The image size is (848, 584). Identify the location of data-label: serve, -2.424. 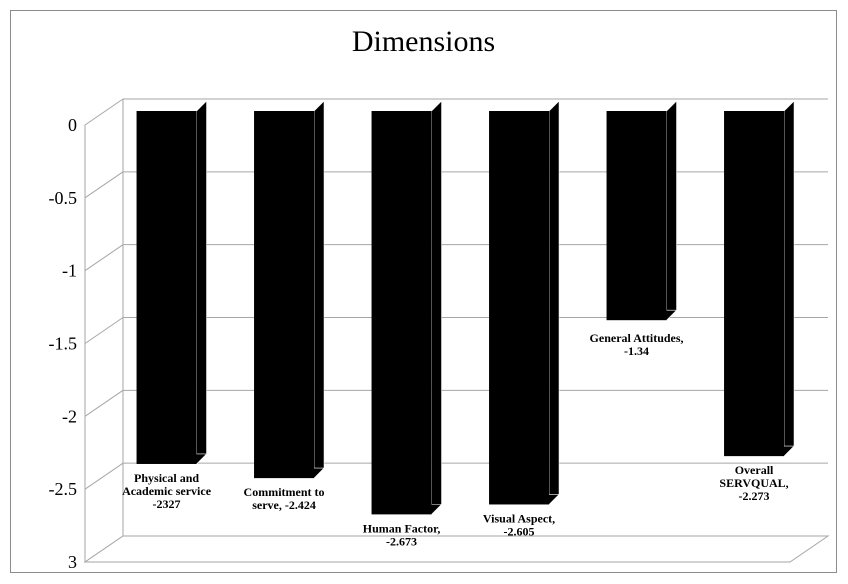
(284, 505).